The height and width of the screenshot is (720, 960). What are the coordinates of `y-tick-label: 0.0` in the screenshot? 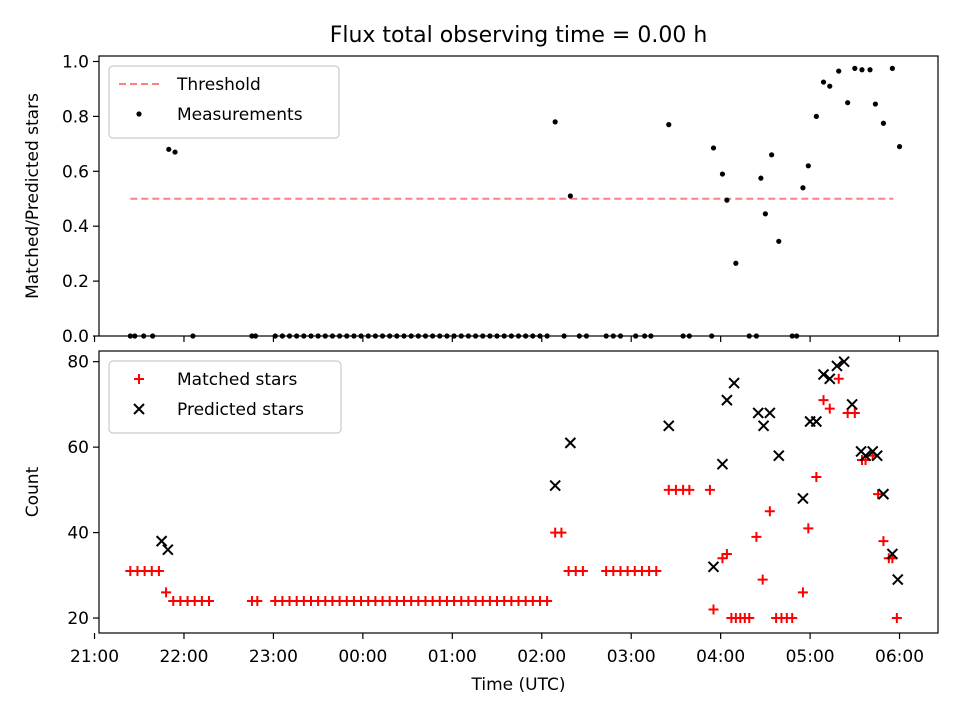 It's located at (75, 337).